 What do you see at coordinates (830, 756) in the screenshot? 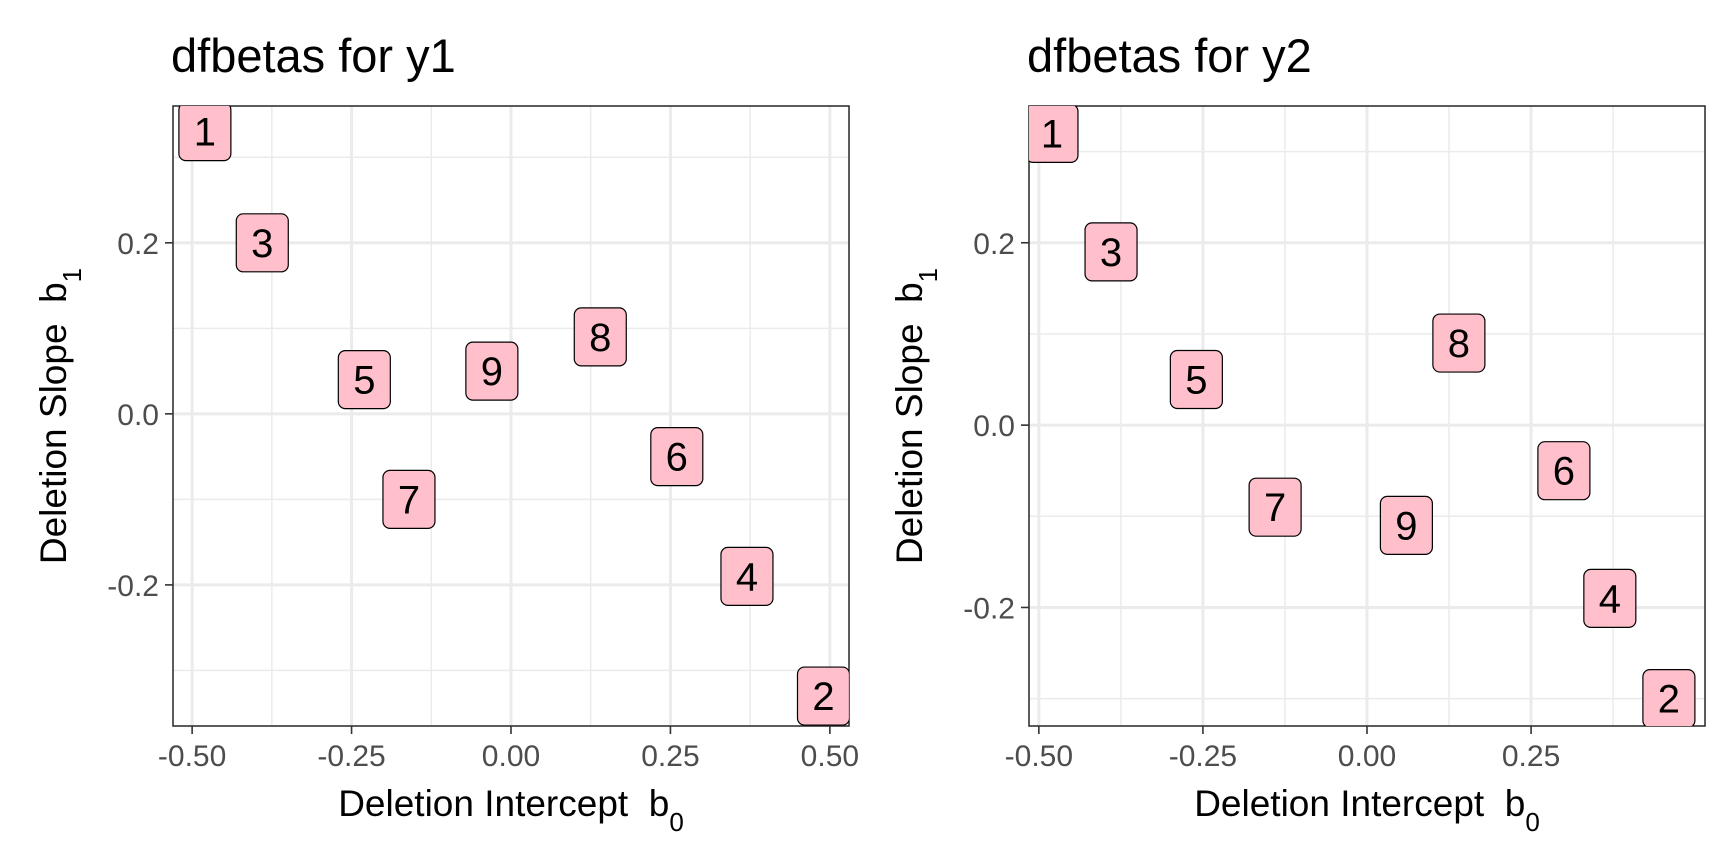
I see `x-tick-label: 0.50` at bounding box center [830, 756].